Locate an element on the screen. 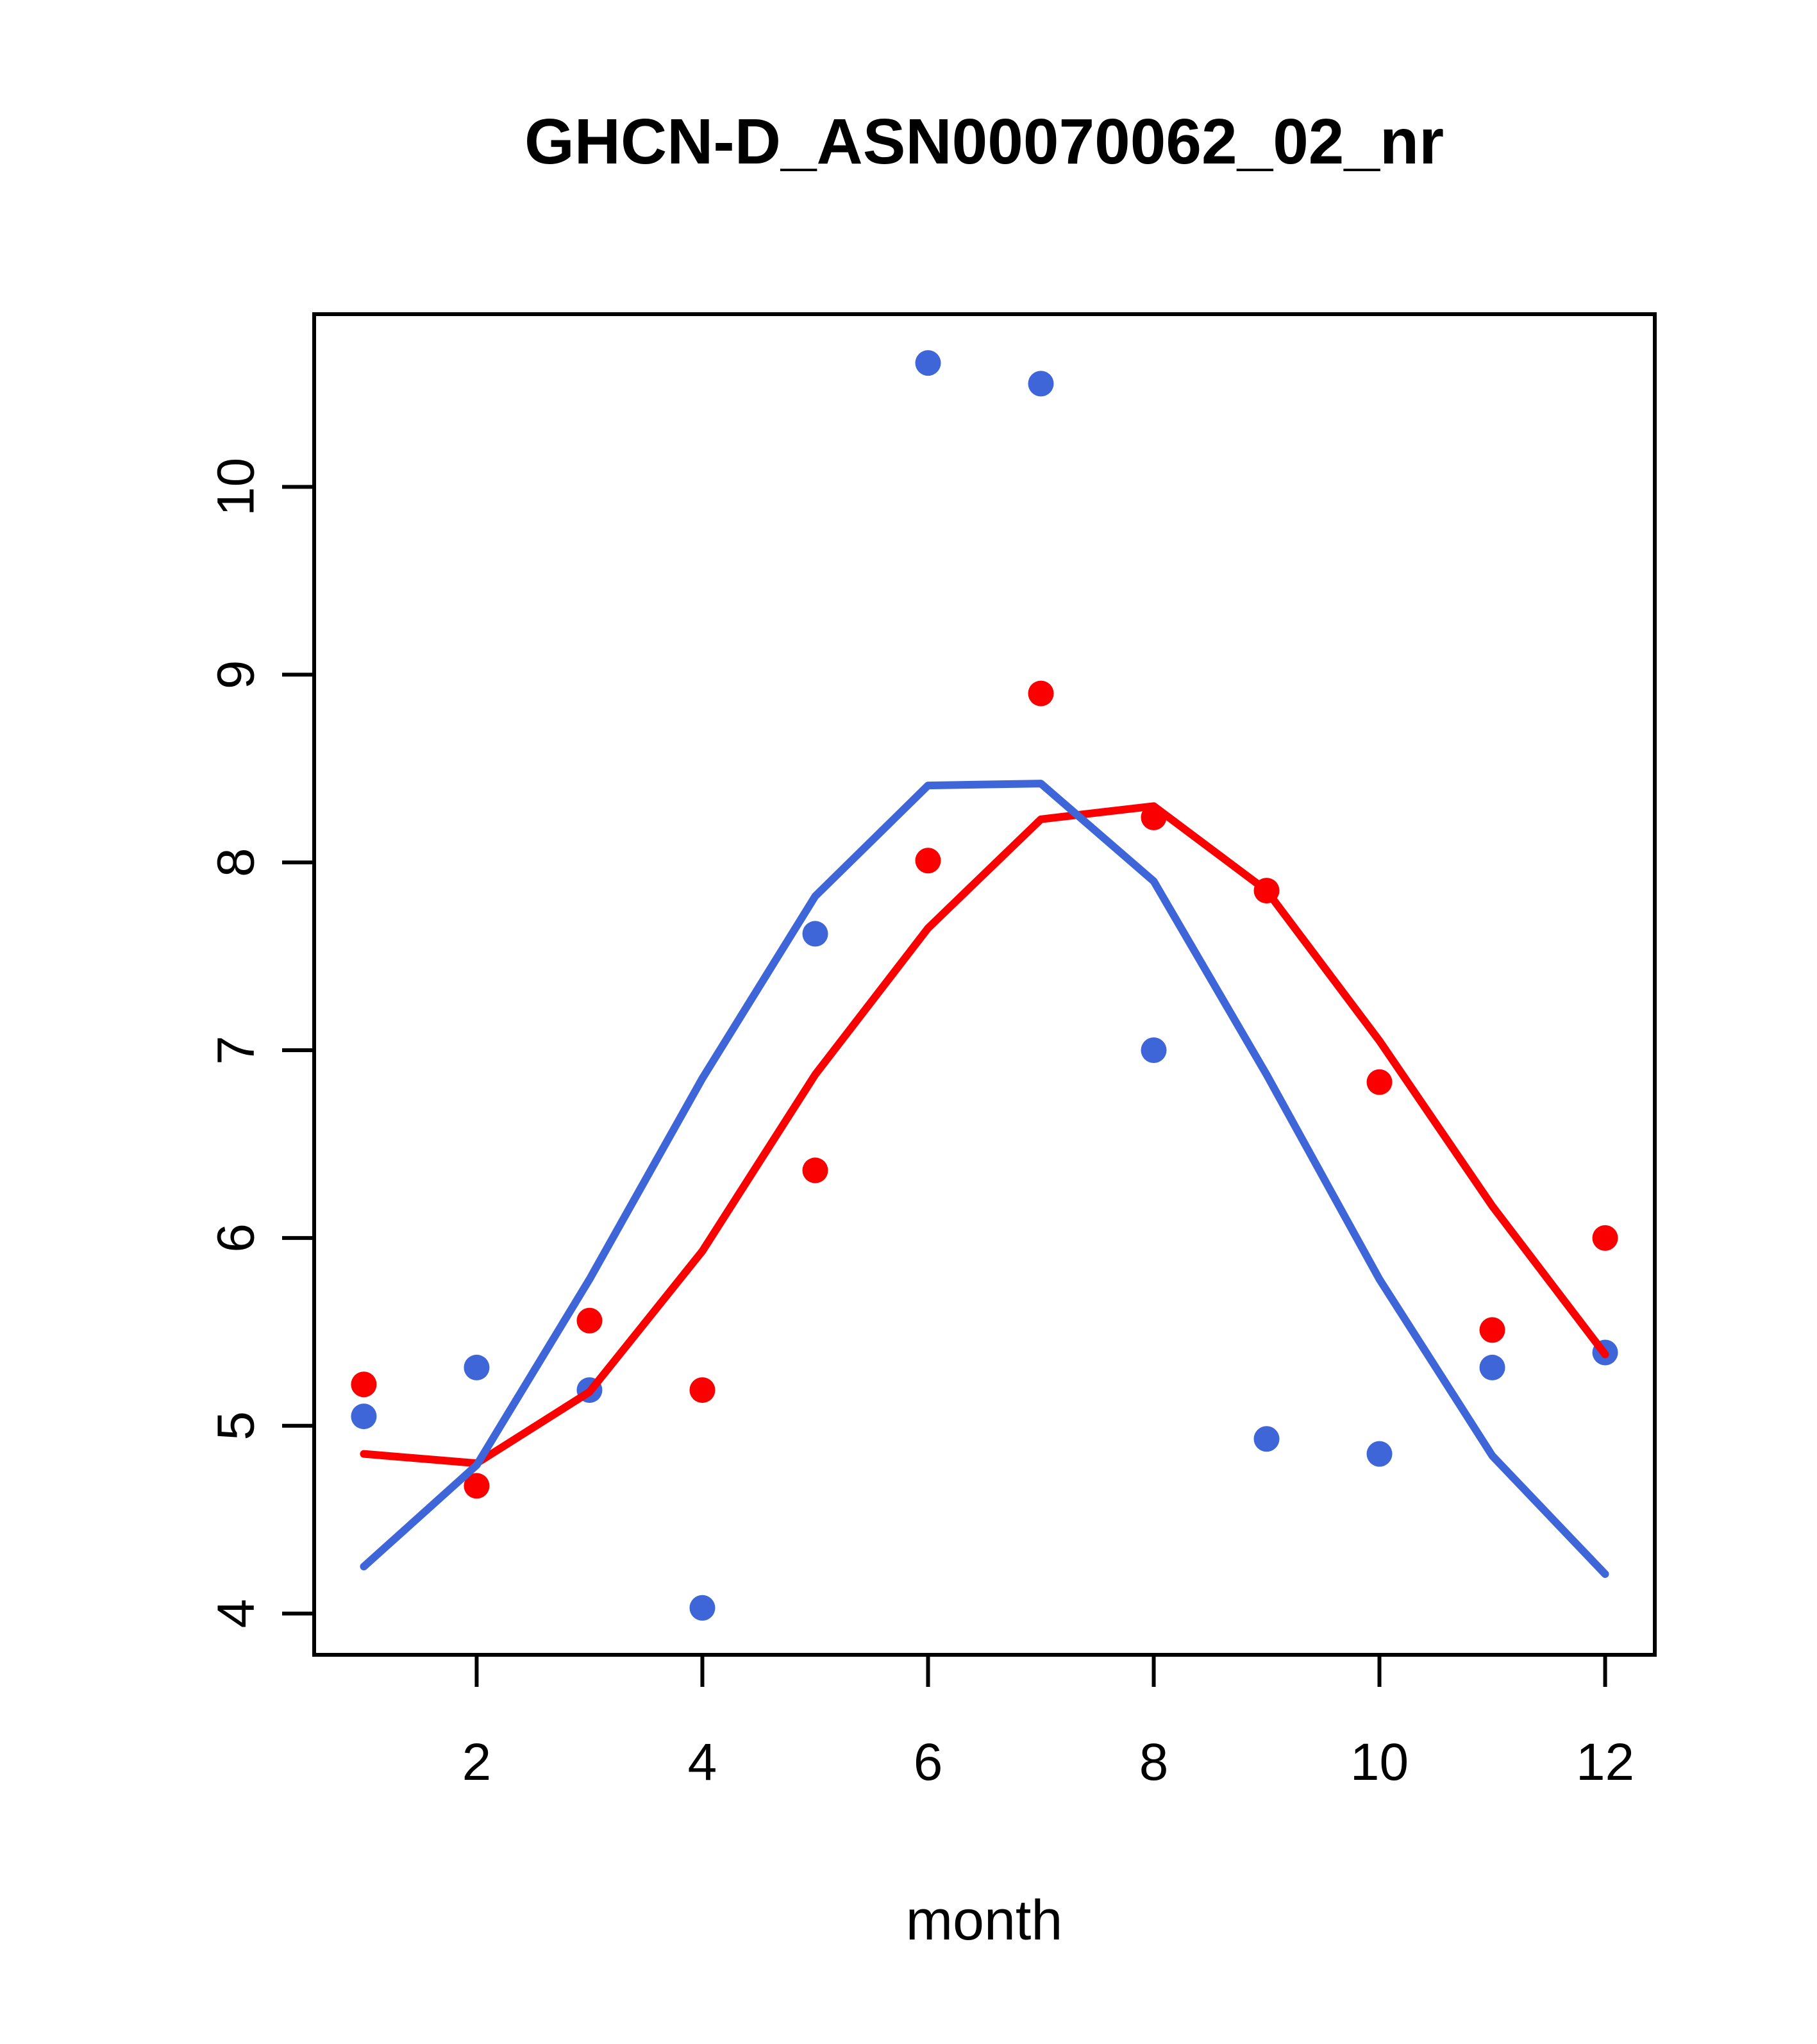 The image size is (1817, 2044). y-tick-label: 8 is located at coordinates (236, 862).